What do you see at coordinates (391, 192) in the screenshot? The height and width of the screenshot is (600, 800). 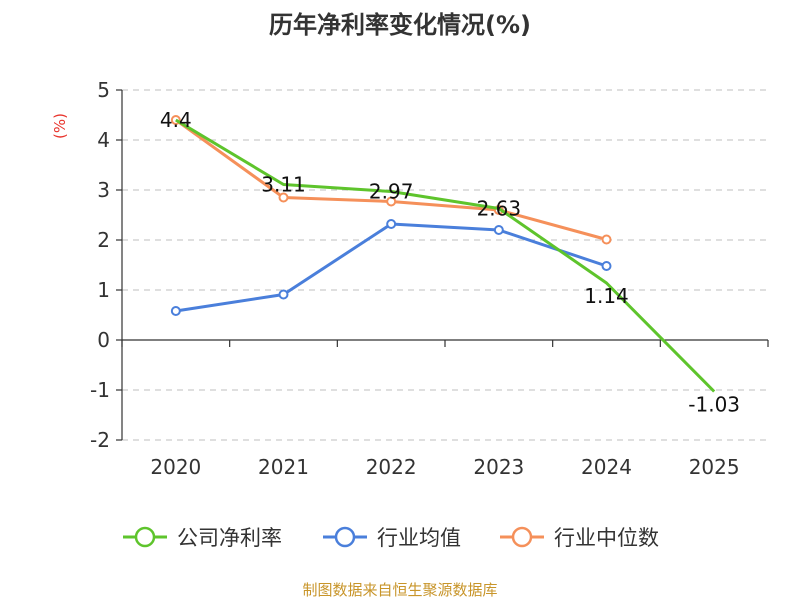 I see `data-label: 2.97` at bounding box center [391, 192].